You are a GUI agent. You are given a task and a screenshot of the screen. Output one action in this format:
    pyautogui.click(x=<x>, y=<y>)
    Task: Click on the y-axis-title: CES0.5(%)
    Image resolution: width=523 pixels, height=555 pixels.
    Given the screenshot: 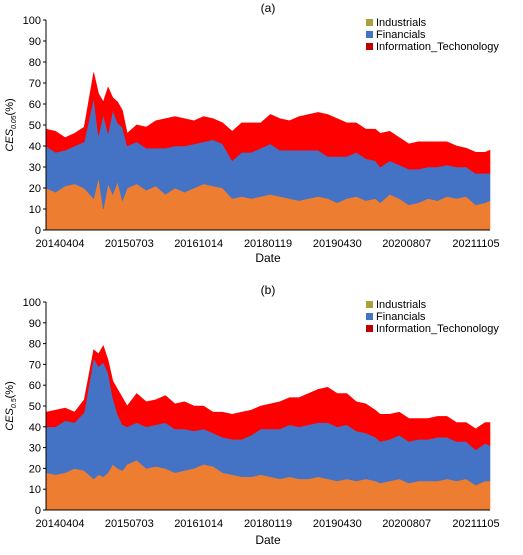 What is the action you would take?
    pyautogui.click(x=11, y=405)
    